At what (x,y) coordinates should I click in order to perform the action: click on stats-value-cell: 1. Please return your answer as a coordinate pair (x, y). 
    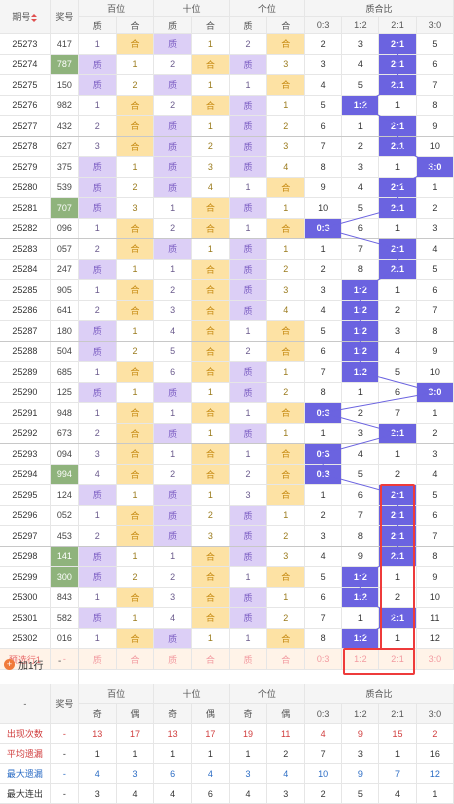
    Looking at the image, I should click on (135, 753).